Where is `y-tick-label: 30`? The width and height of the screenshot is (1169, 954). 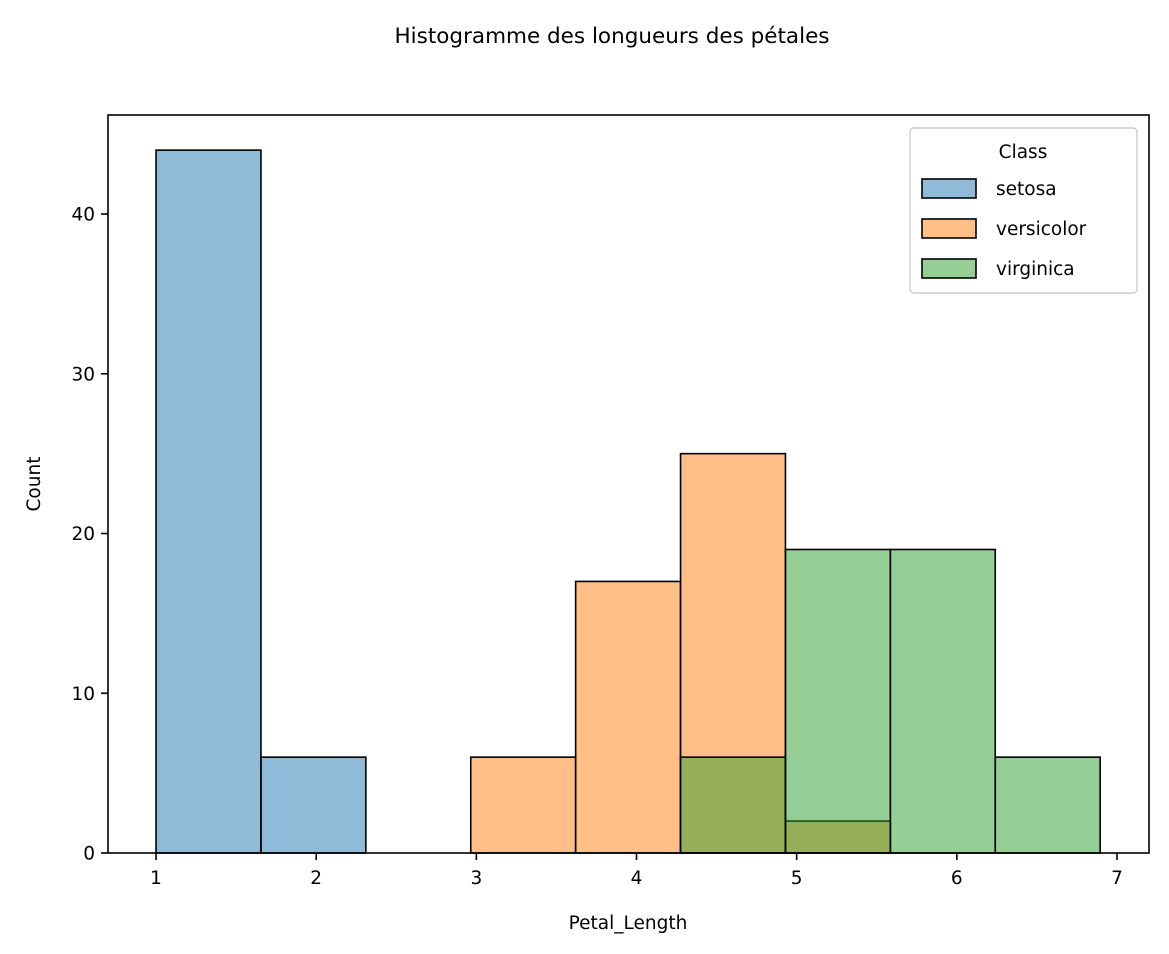 y-tick-label: 30 is located at coordinates (83, 374).